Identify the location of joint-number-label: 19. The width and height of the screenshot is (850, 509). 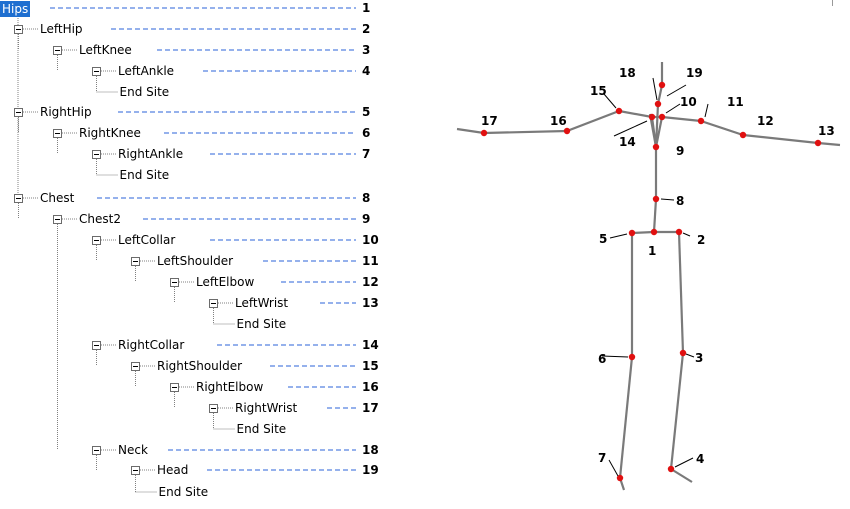
(694, 73).